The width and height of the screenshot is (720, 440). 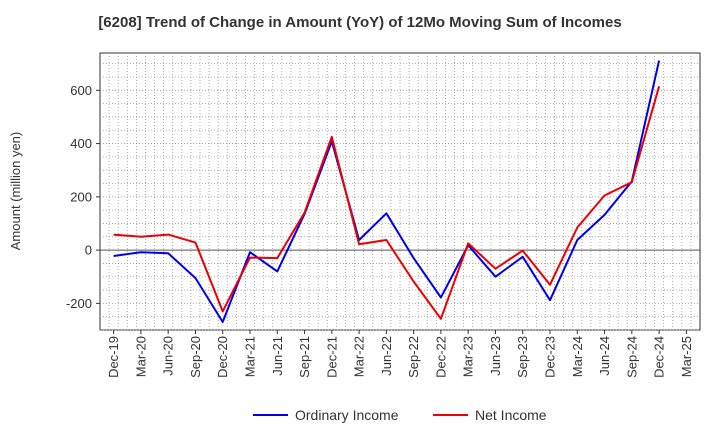 I want to click on x-tick-label: Mar-24, so click(x=577, y=356).